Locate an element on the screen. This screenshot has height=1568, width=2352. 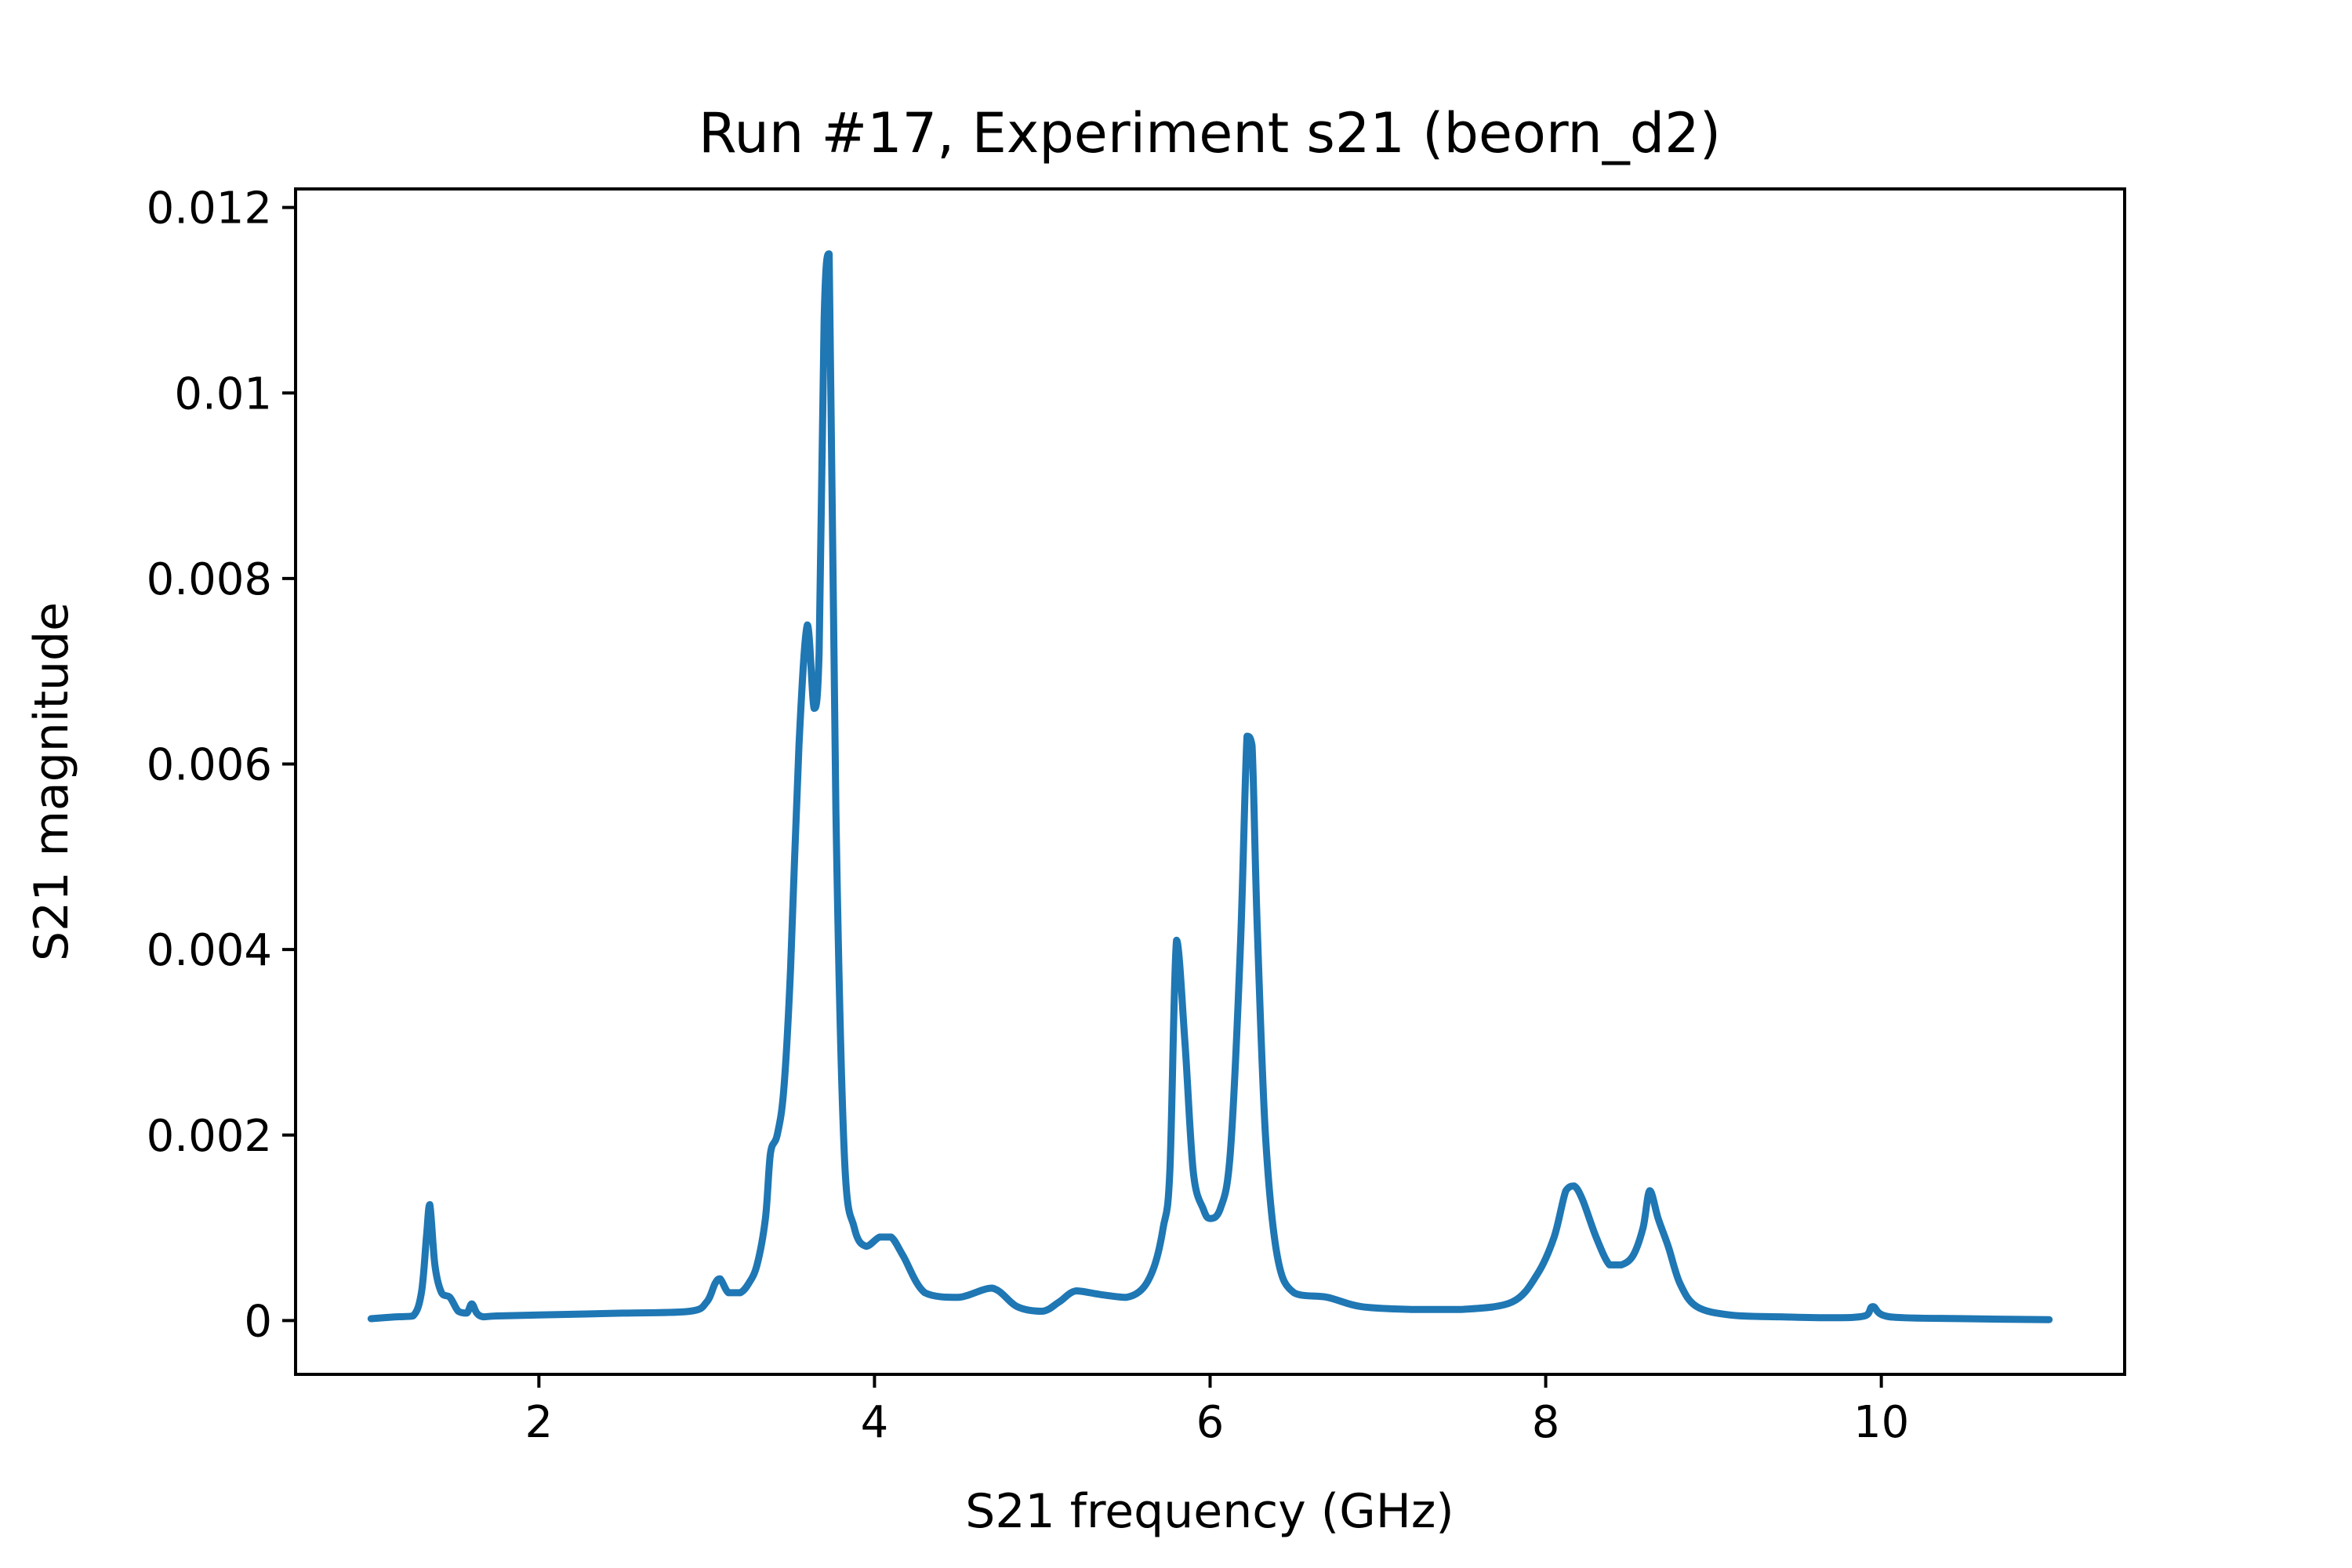
y-tick-label: 0.008 is located at coordinates (209, 579).